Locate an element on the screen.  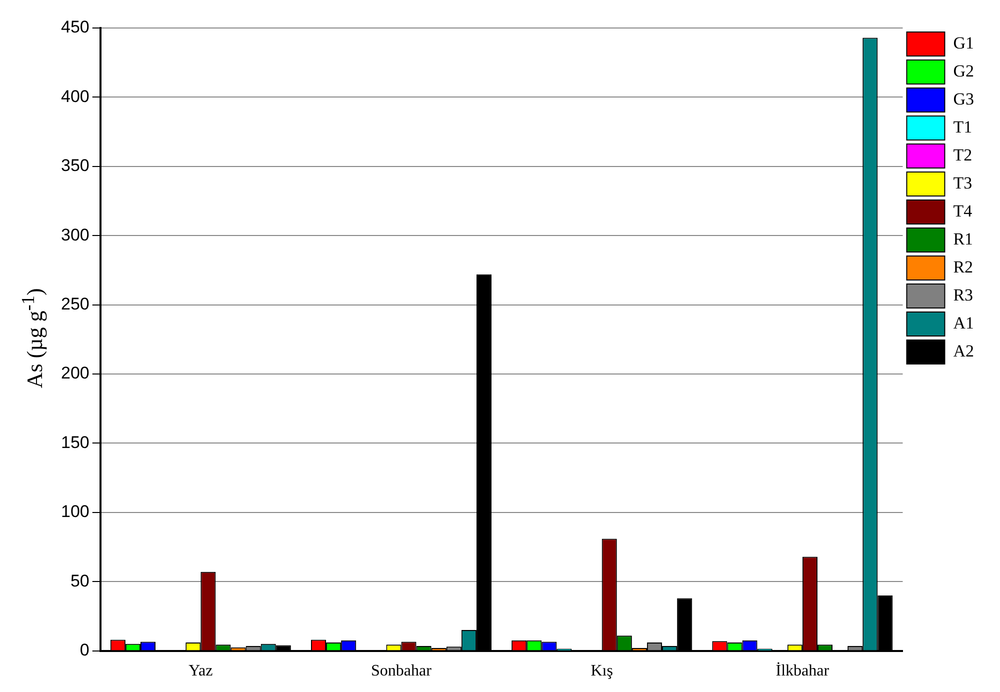
legend-label: A2 is located at coordinates (963, 350).